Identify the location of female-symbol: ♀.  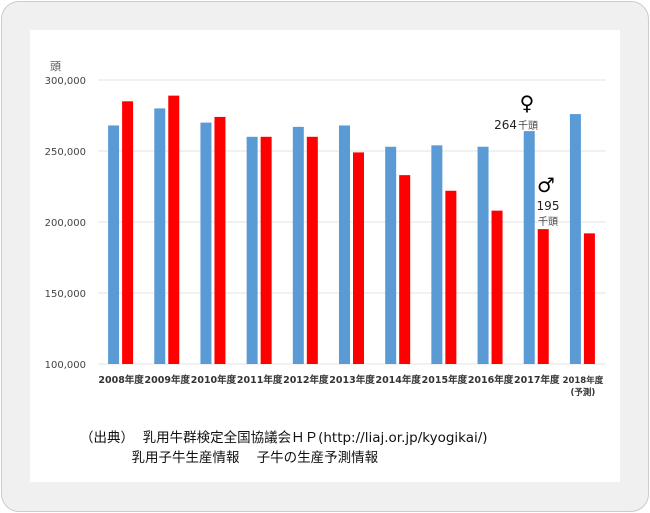
(527, 103).